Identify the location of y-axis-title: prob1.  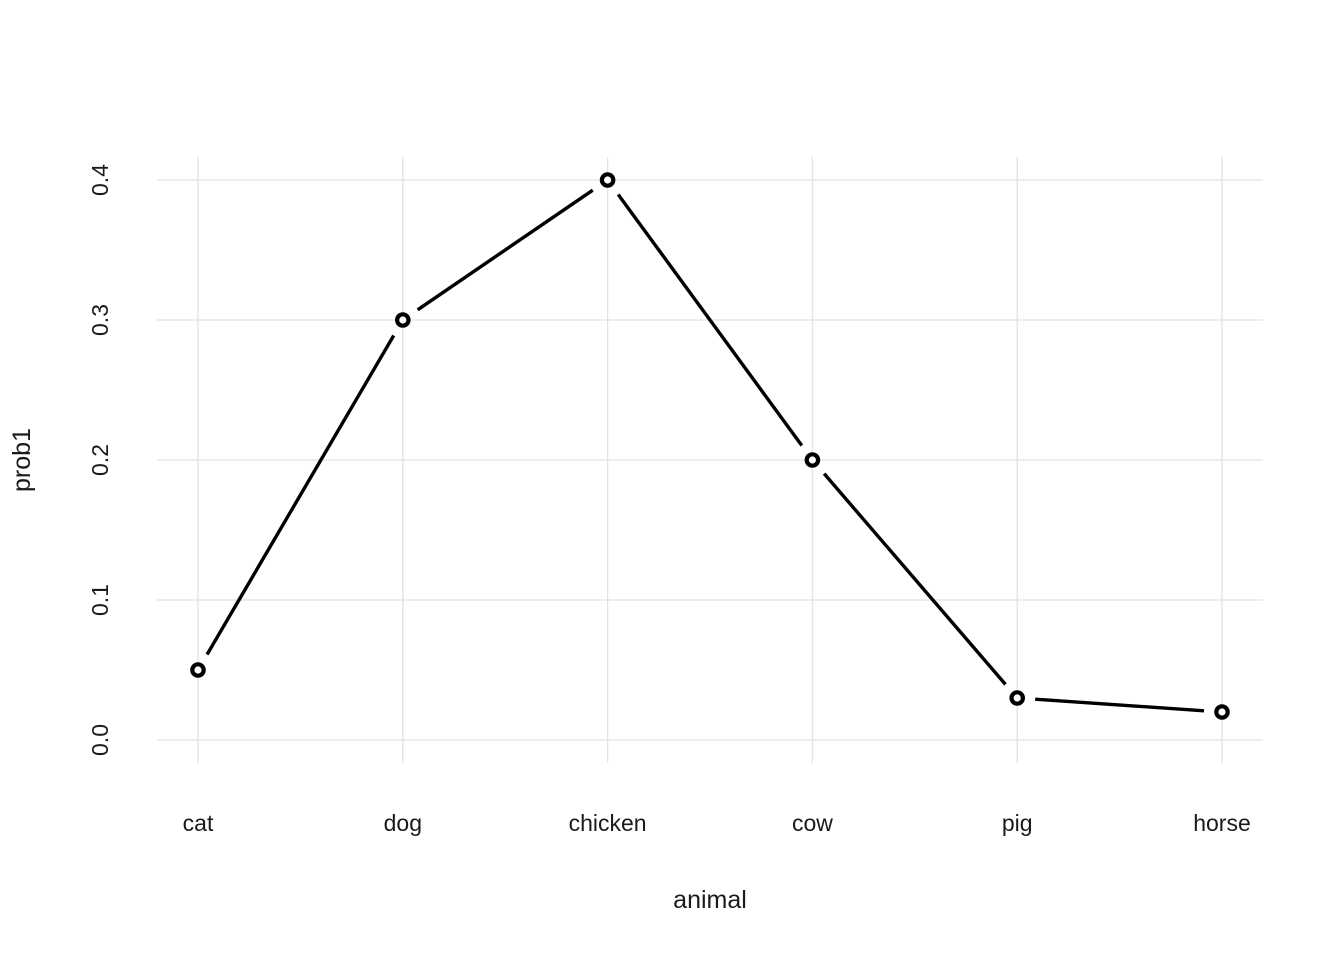
(22, 460).